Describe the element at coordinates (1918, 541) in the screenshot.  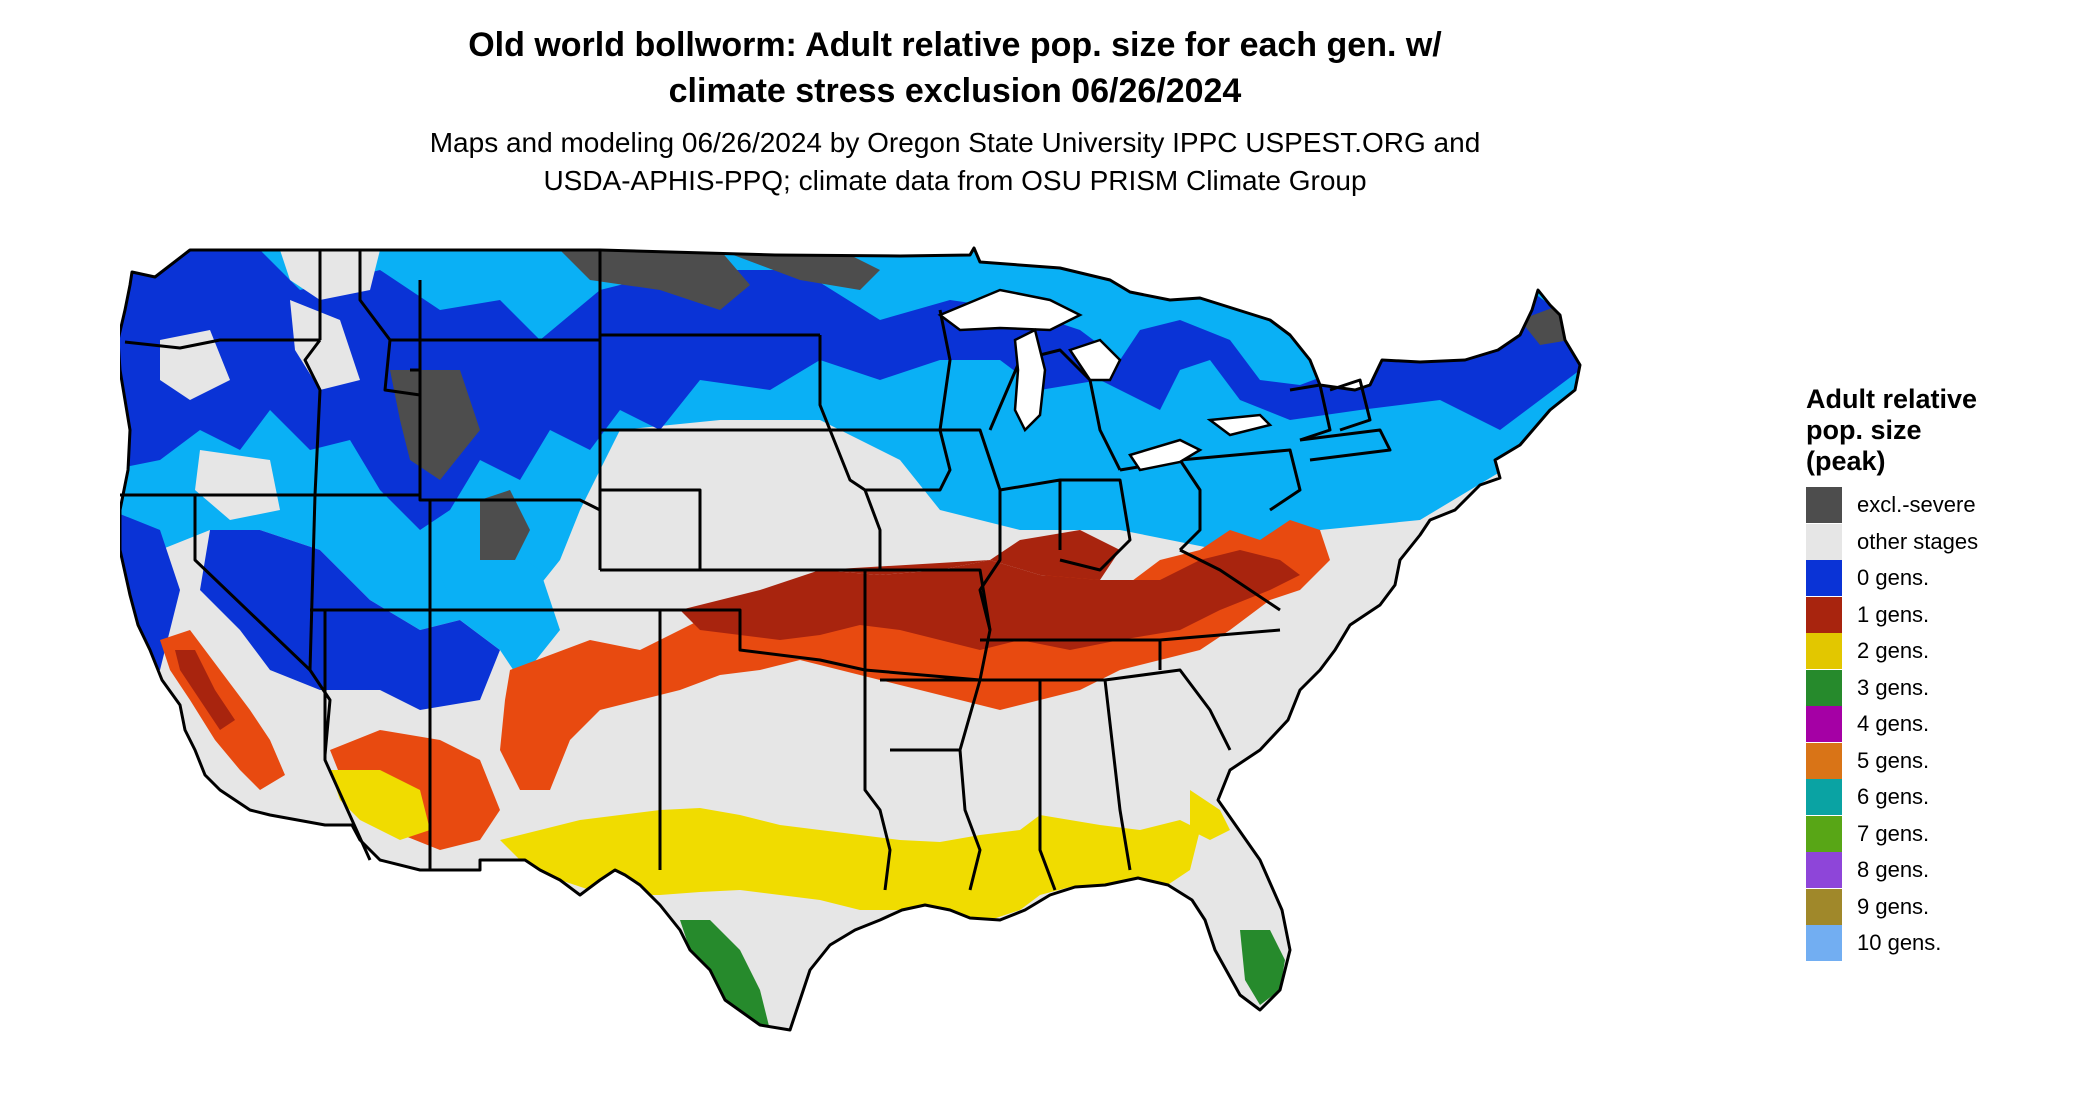
I see `legend-label: other stages` at that location.